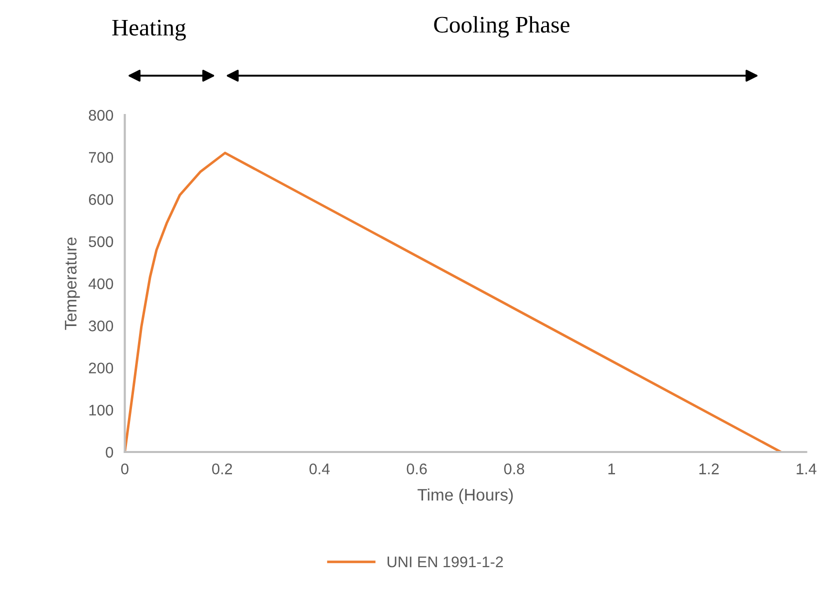 Image resolution: width=832 pixels, height=596 pixels. I want to click on x-tick-label: 0, so click(124, 469).